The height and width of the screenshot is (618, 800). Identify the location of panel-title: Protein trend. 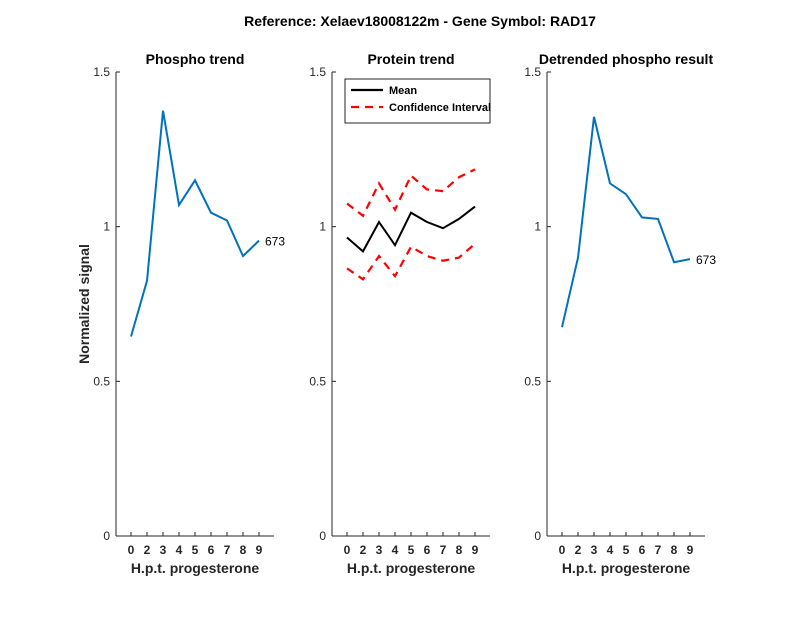
(410, 59).